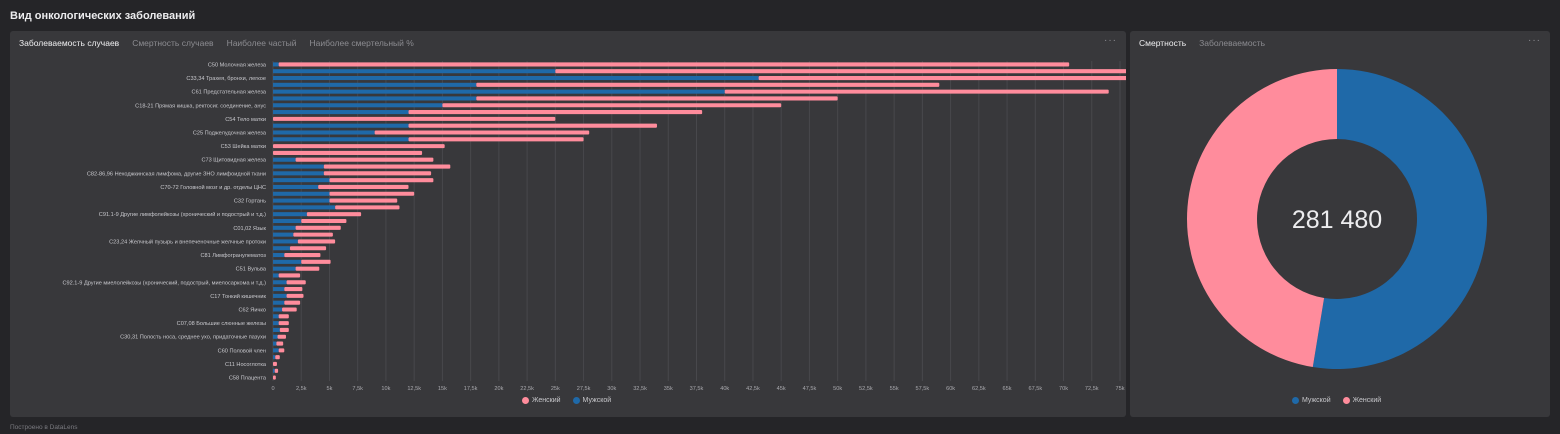 The width and height of the screenshot is (1560, 434). What do you see at coordinates (248, 379) in the screenshot?
I see `category-label: C58 Плацента` at bounding box center [248, 379].